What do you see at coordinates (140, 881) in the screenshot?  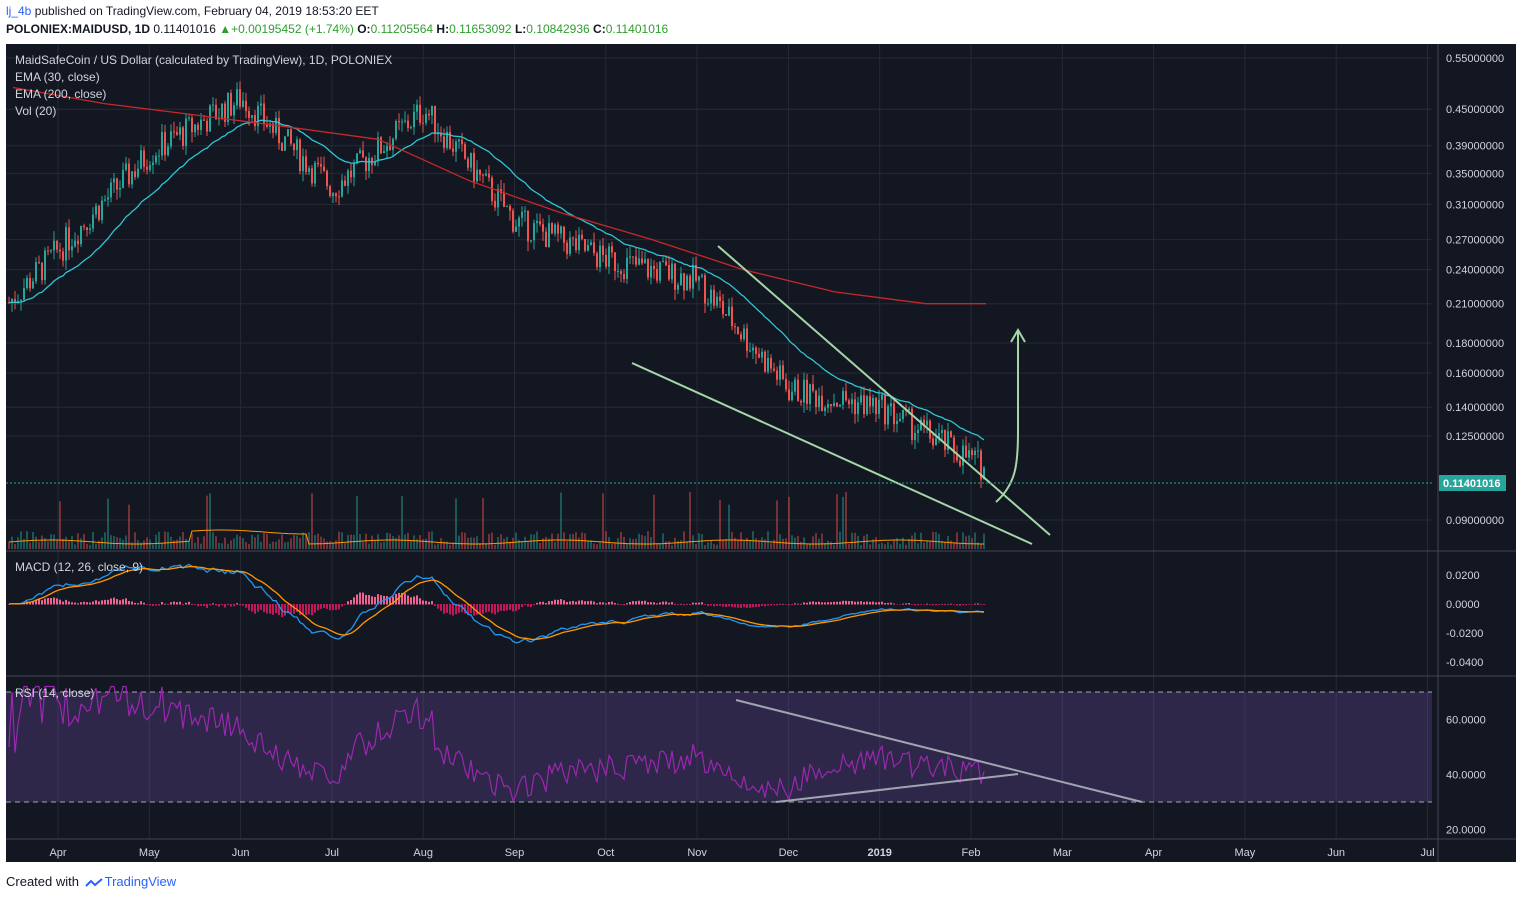 I see `tradingview-link: TradingView` at bounding box center [140, 881].